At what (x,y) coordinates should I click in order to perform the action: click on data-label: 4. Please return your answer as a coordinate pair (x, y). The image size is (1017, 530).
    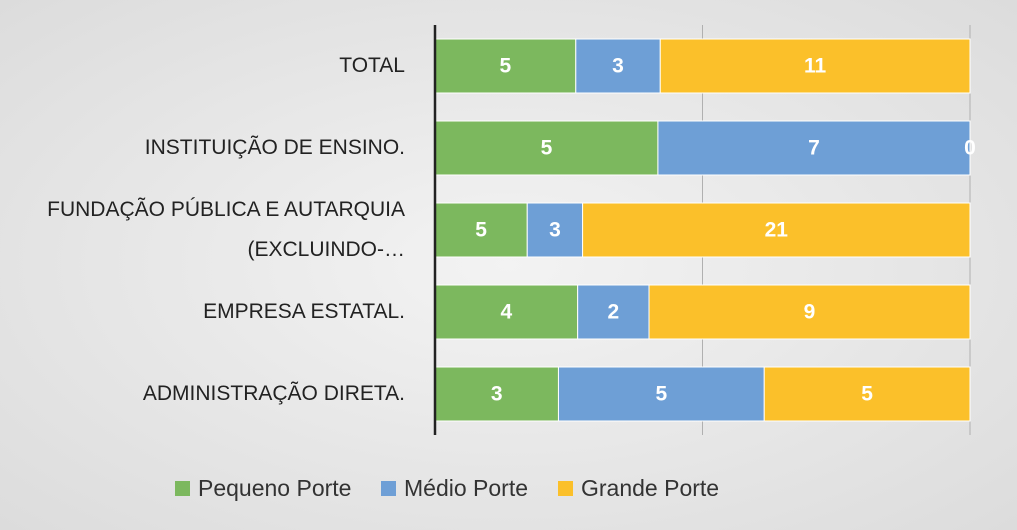
    Looking at the image, I should click on (506, 312).